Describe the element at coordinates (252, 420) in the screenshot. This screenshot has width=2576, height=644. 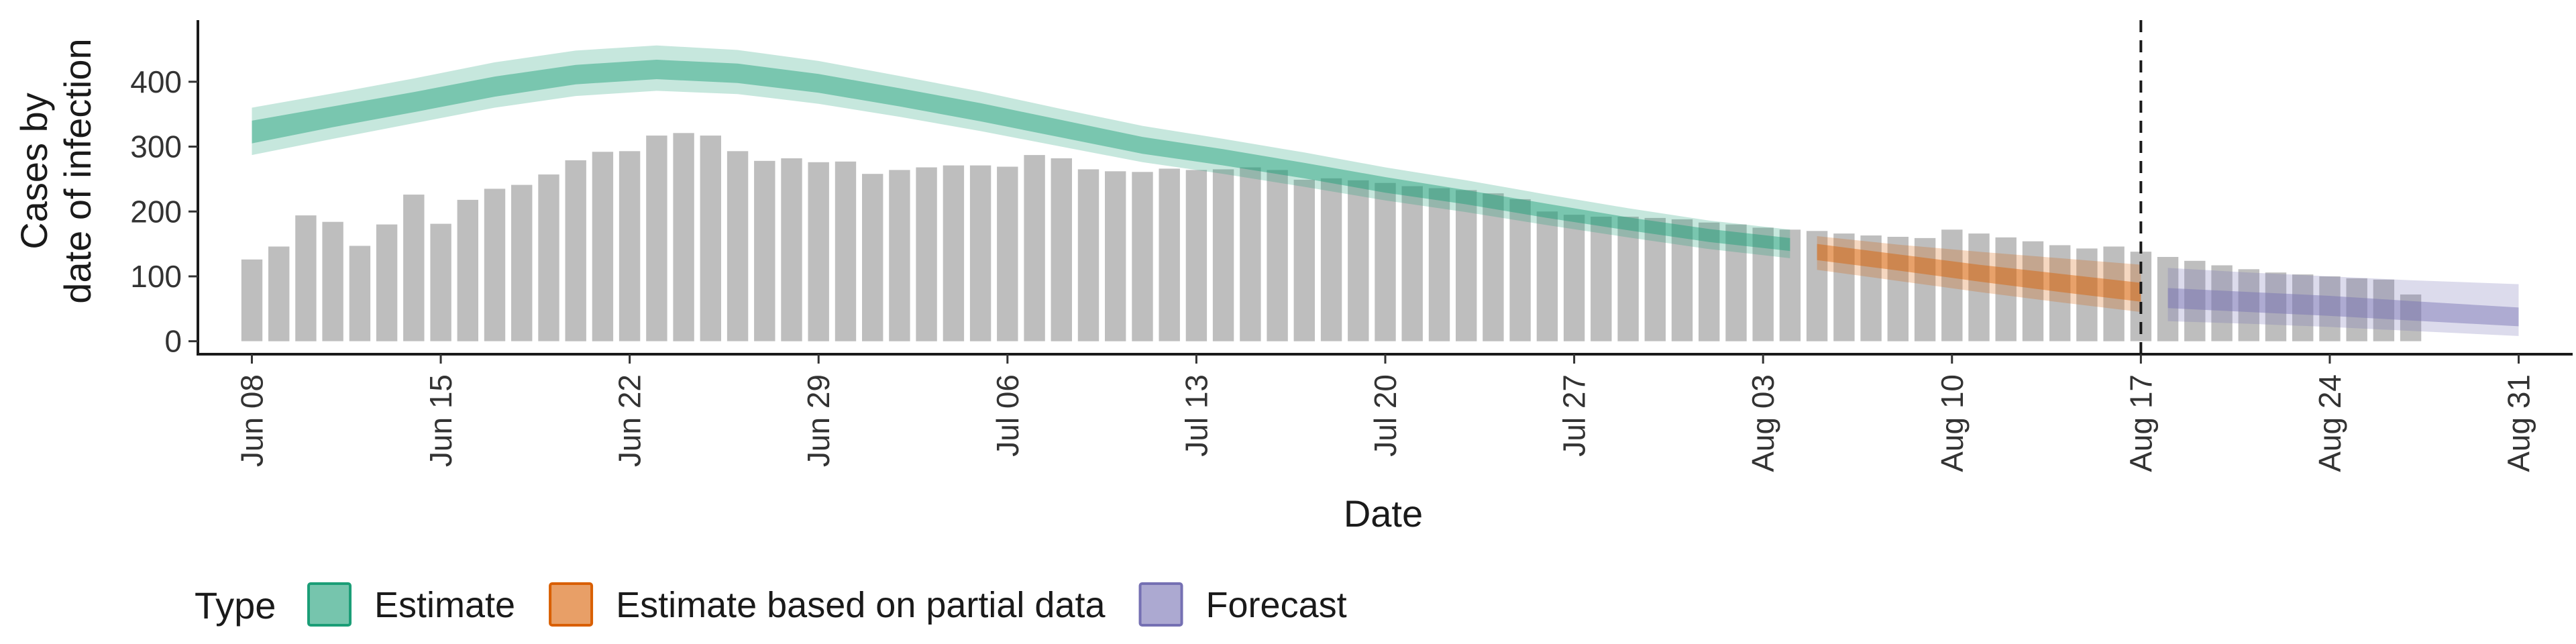
I see `x-tick-label: Jun 08` at that location.